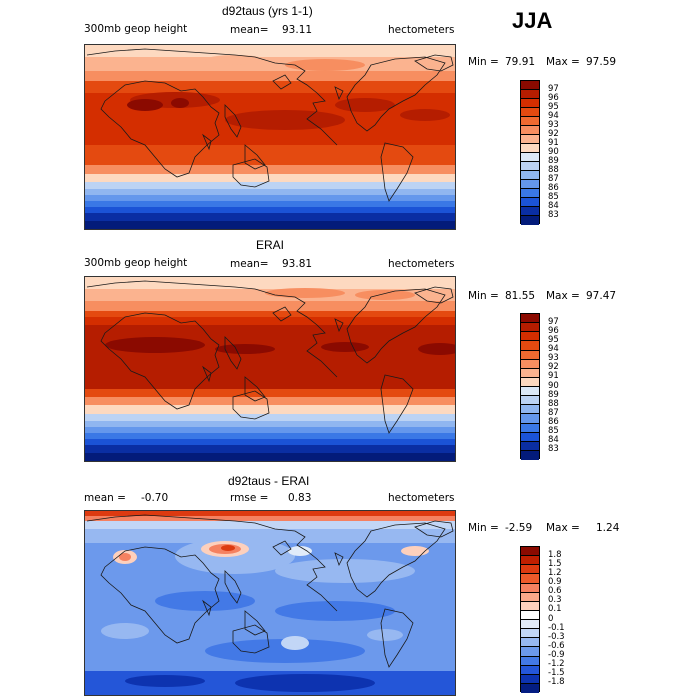 This screenshot has width=700, height=700. Describe the element at coordinates (249, 498) in the screenshot. I see `rmse-label: rmse =` at that location.